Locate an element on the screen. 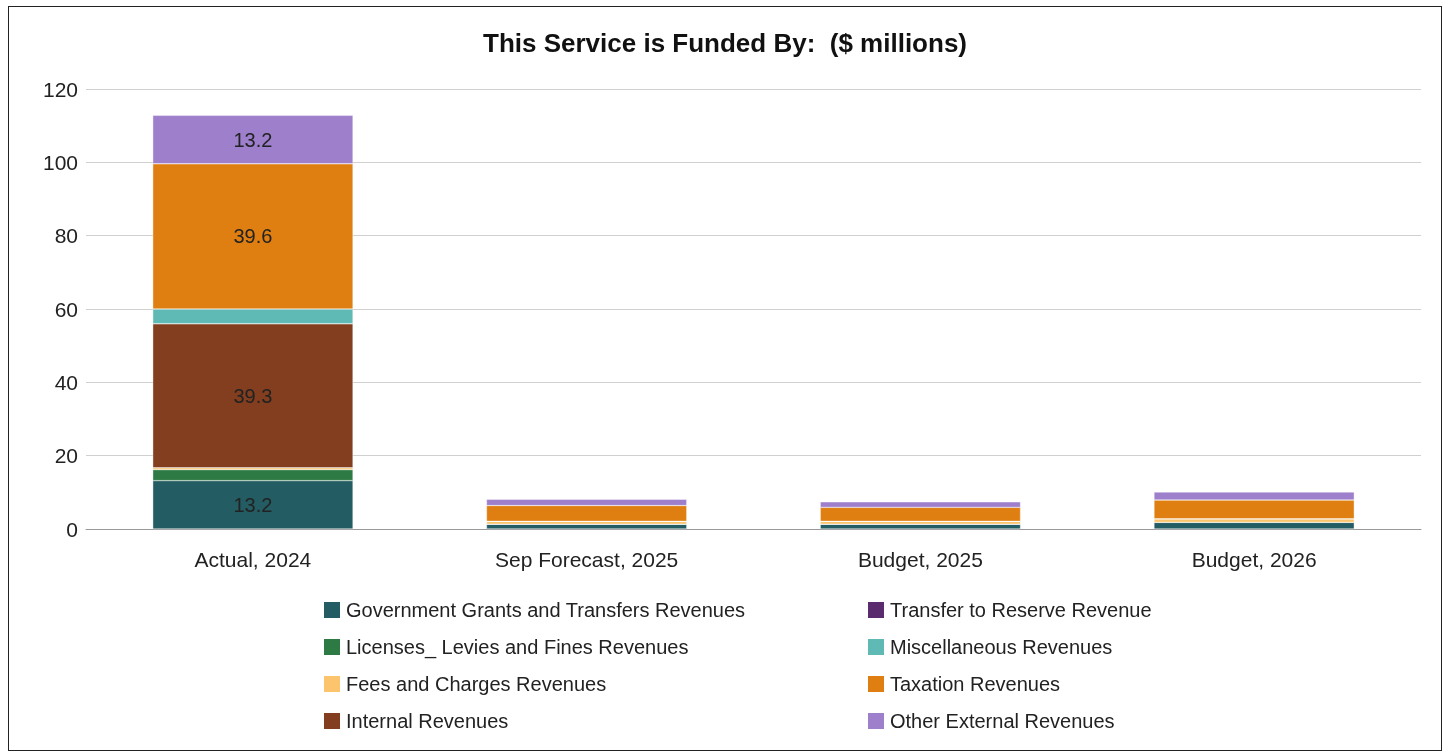 The height and width of the screenshot is (753, 1448). chart-title: This Service is Funded By: ($ millions) is located at coordinates (725, 43).